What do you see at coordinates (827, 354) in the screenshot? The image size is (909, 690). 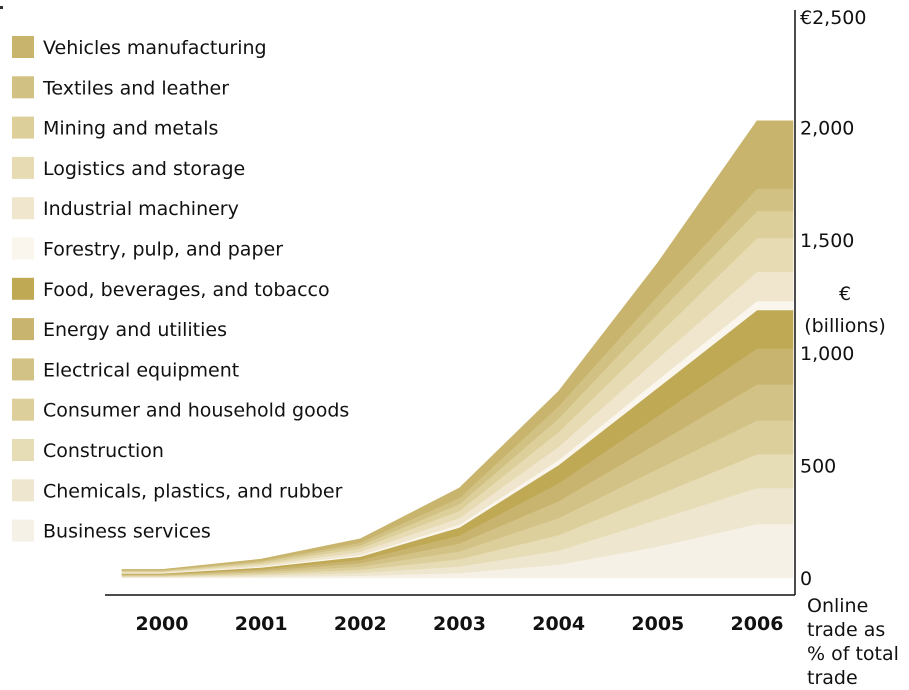 I see `y-tick-label: 1,000` at bounding box center [827, 354].